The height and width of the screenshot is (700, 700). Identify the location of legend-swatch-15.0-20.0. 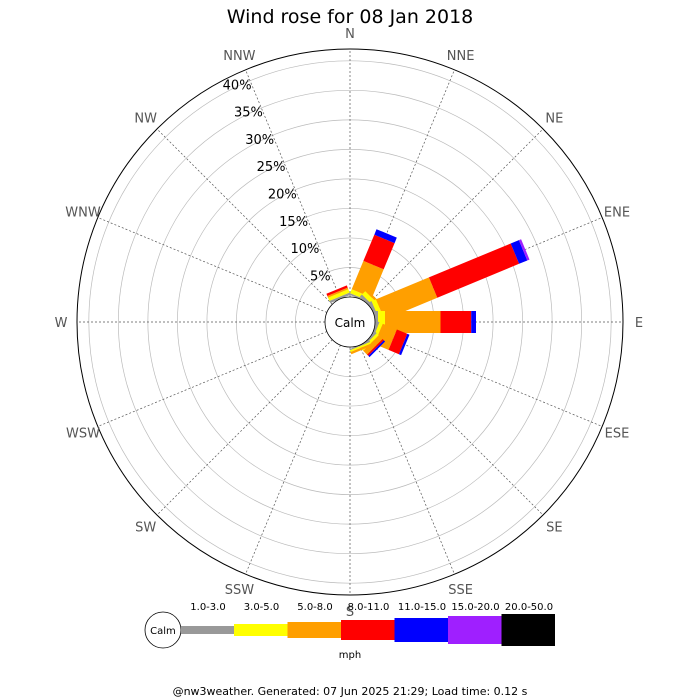
(475, 630).